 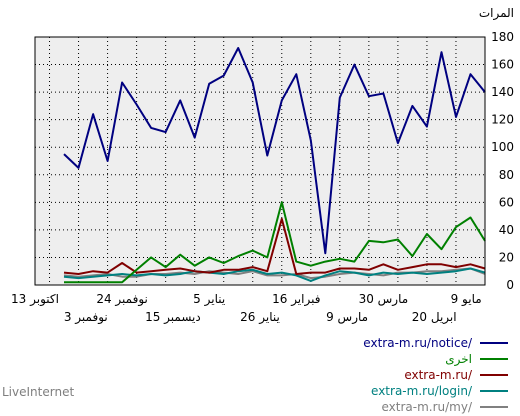 What do you see at coordinates (86, 317) in the screenshot?
I see `x-tick-label: 3 نوفمبر` at bounding box center [86, 317].